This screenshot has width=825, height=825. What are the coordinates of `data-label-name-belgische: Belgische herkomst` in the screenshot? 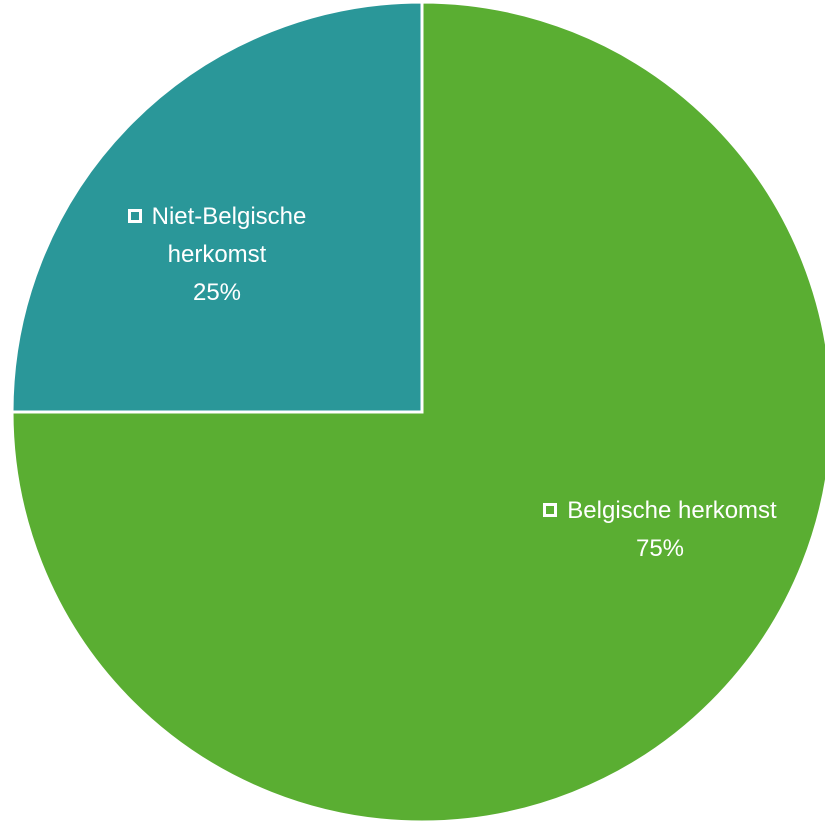 It's located at (660, 511).